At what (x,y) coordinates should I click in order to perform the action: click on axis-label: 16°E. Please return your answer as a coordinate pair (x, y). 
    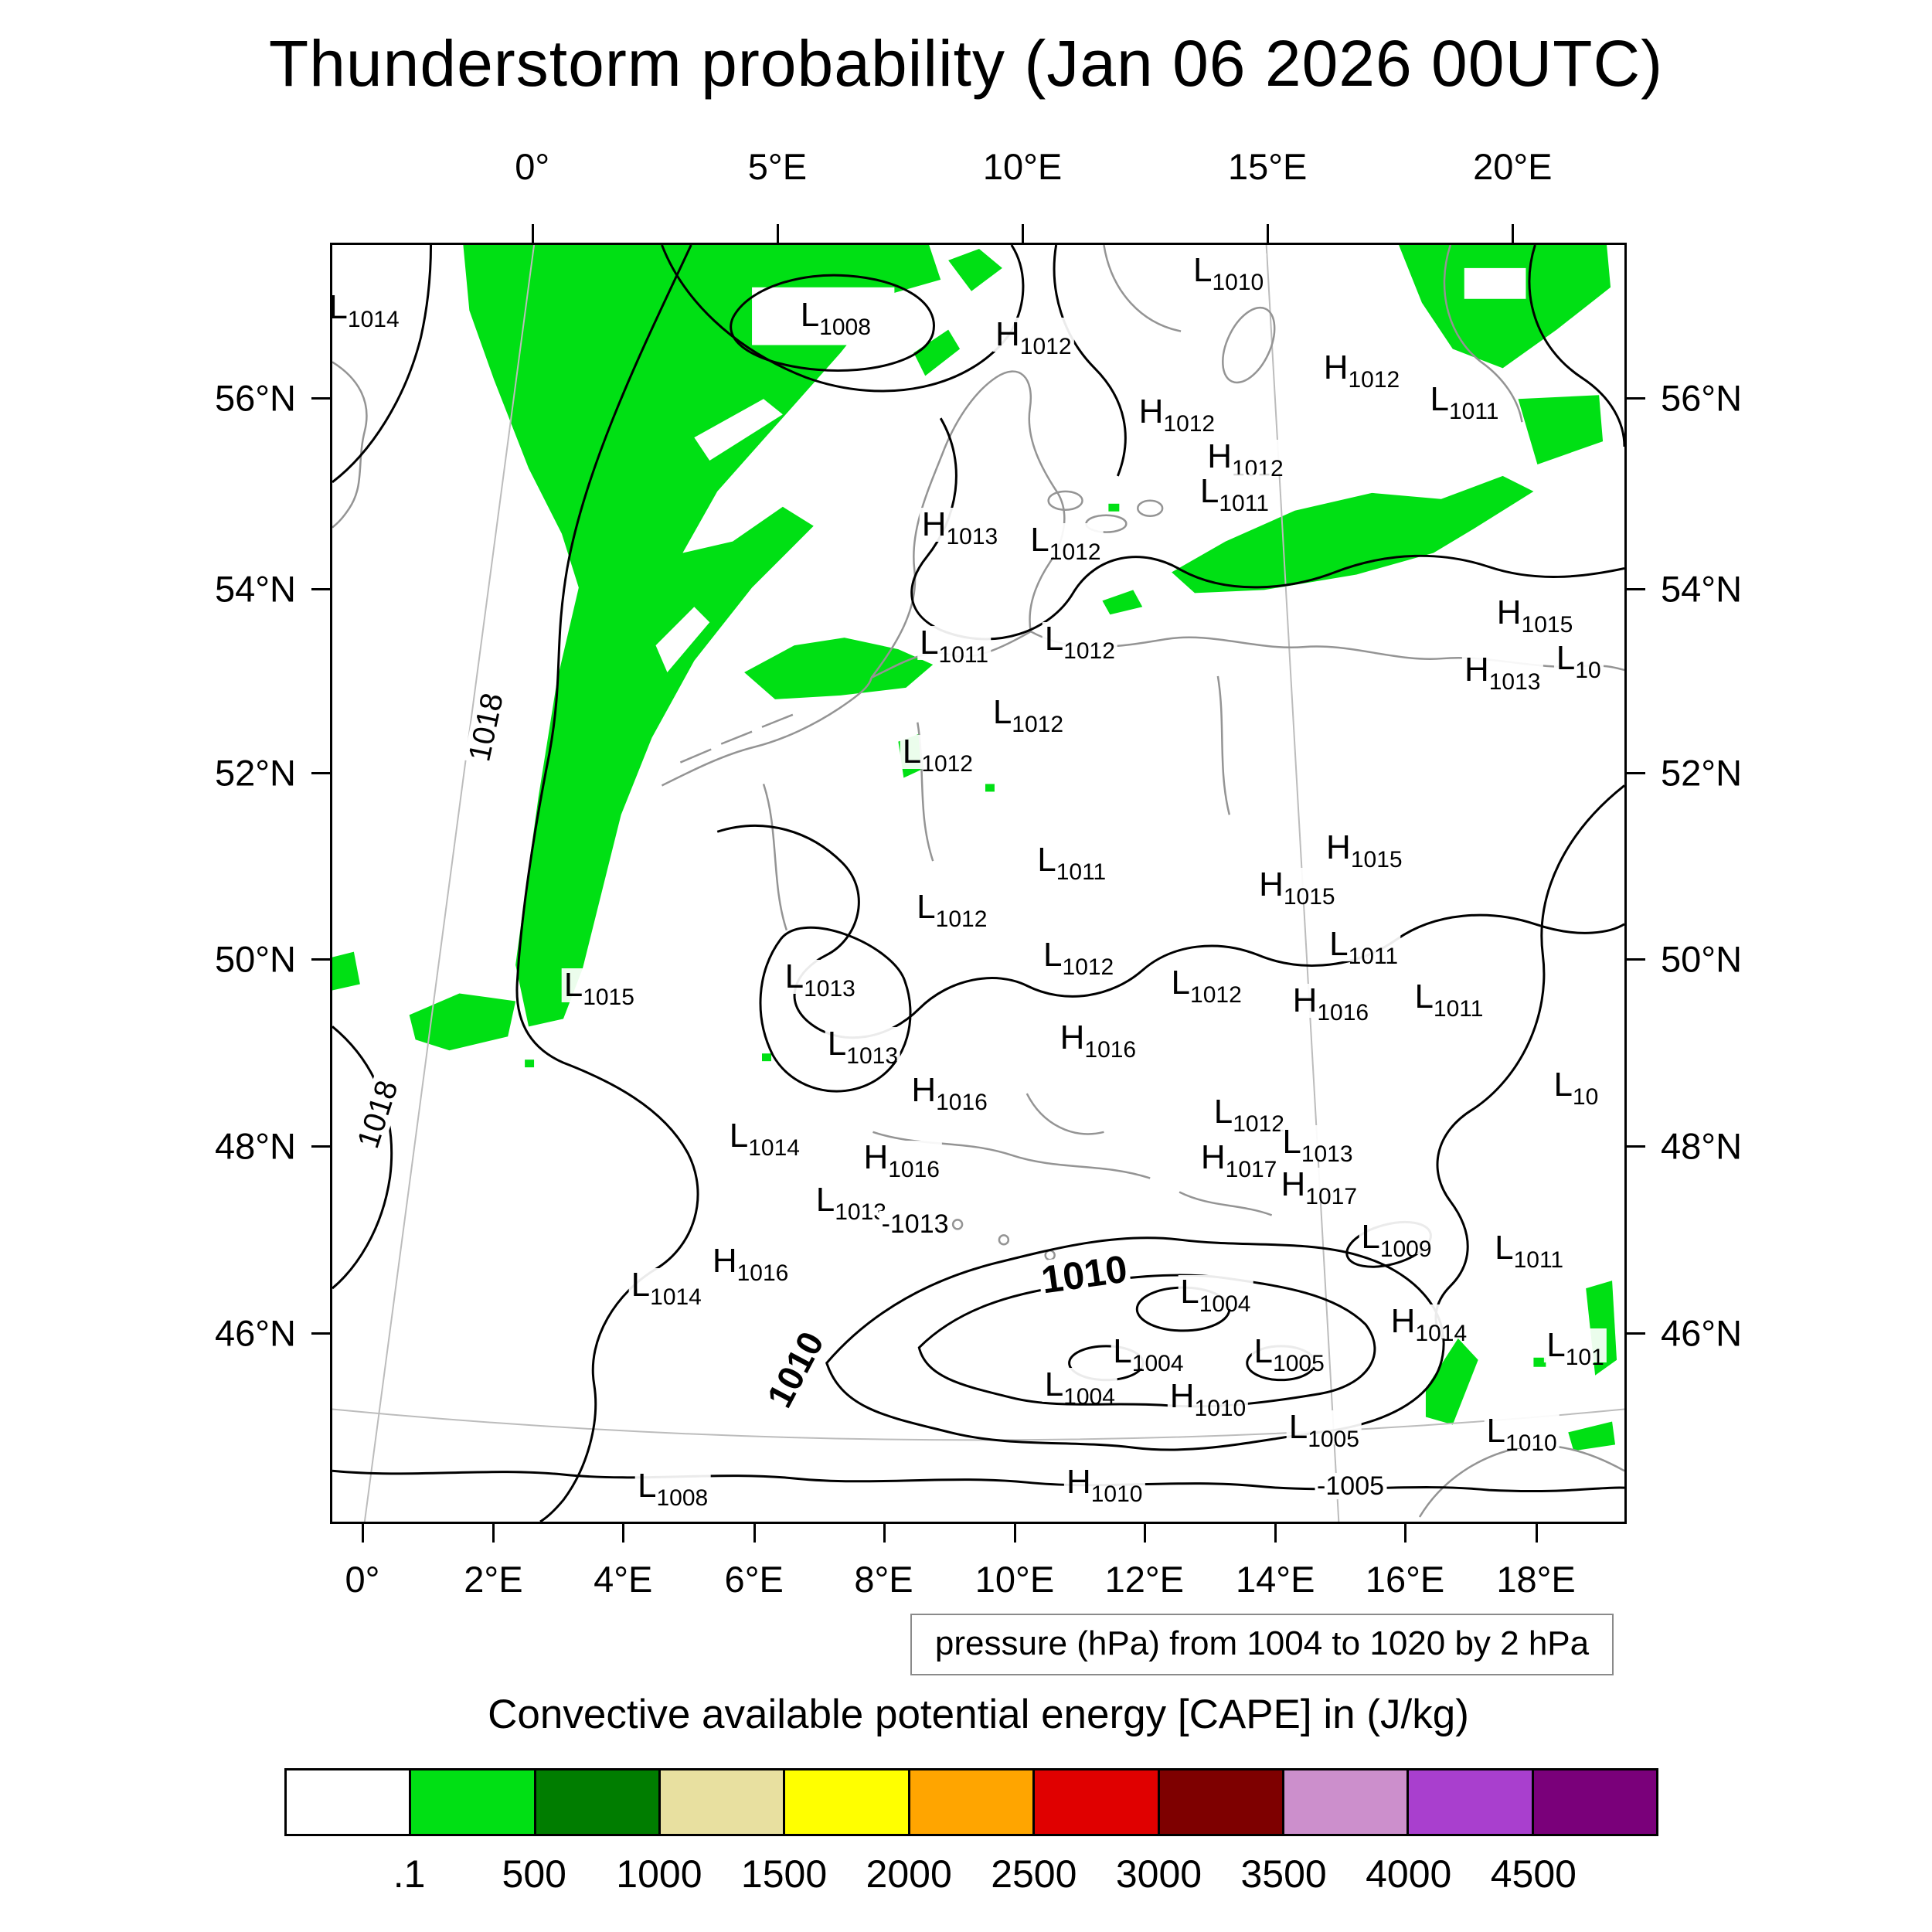
    Looking at the image, I should click on (1405, 1580).